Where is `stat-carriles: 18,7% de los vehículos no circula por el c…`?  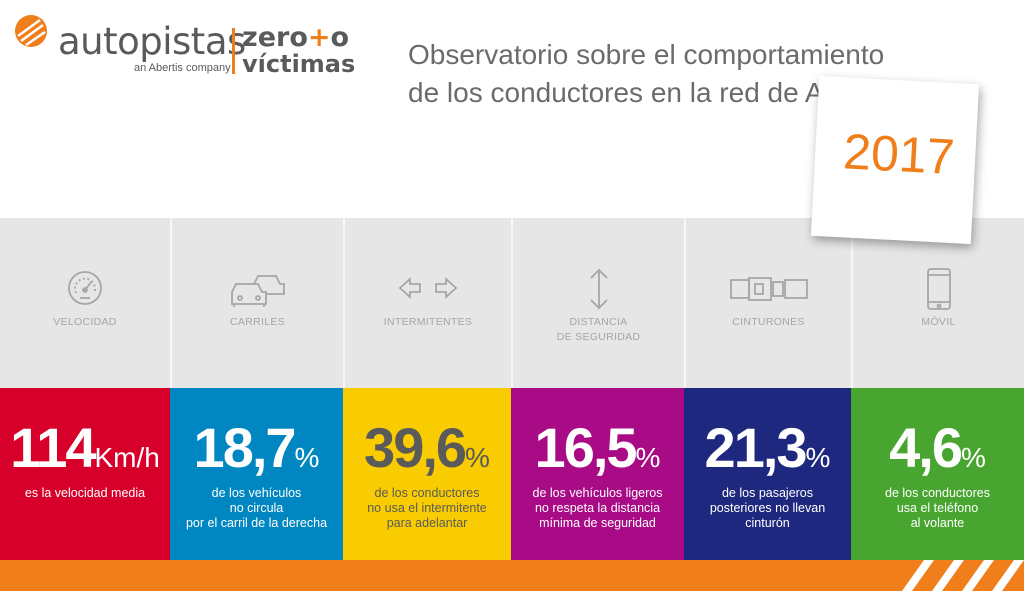 stat-carriles: 18,7% de los vehículos no circula por el c… is located at coordinates (256, 474).